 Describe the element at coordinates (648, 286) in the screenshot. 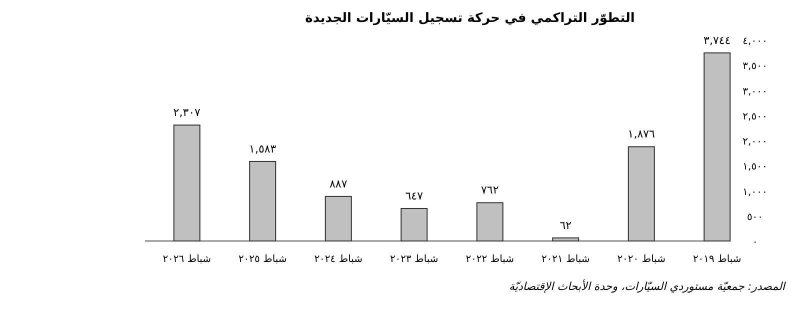

I see `text: المصدر: جمعيّة مستوردي السيّارات، وحدة الأبحاث الإقتصاديّة` at that location.